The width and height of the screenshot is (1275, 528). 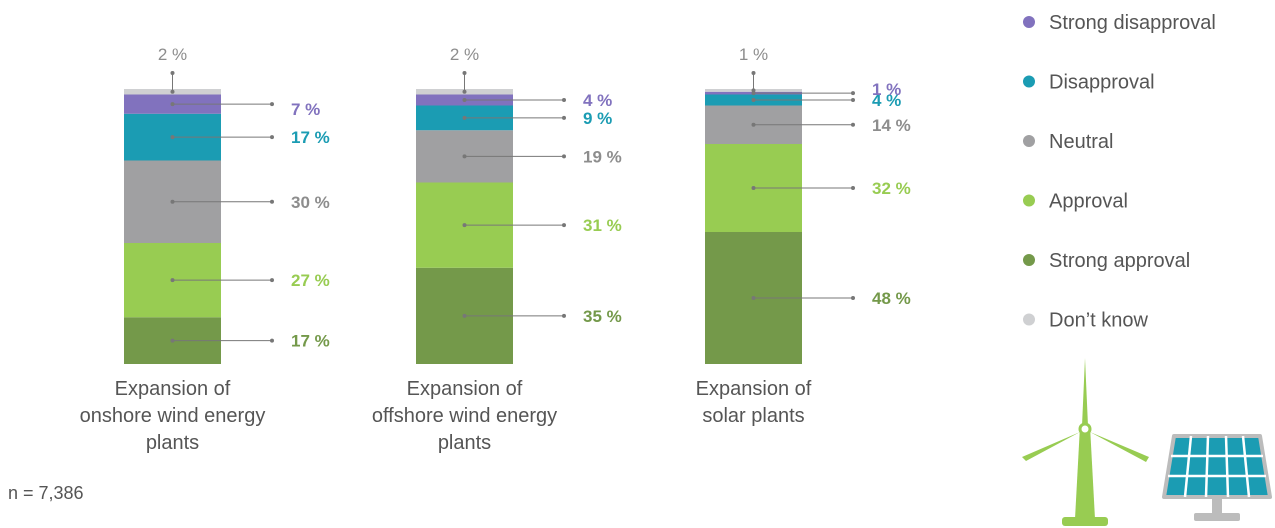 What do you see at coordinates (1217, 477) in the screenshot?
I see `solar-panel-icon` at bounding box center [1217, 477].